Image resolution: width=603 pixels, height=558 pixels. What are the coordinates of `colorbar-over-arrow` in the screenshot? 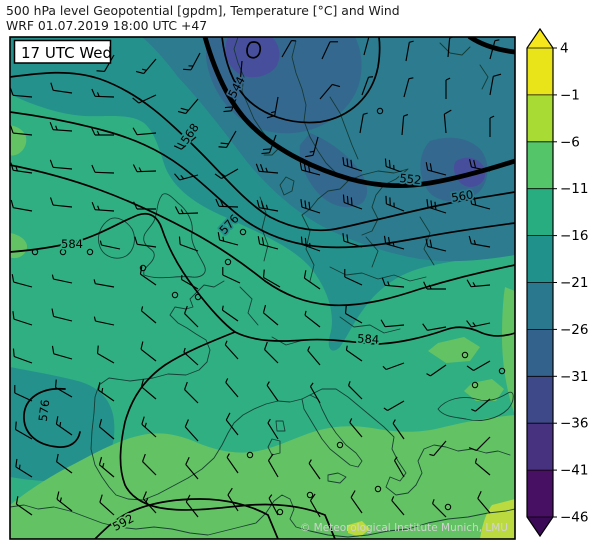 It's located at (540, 38).